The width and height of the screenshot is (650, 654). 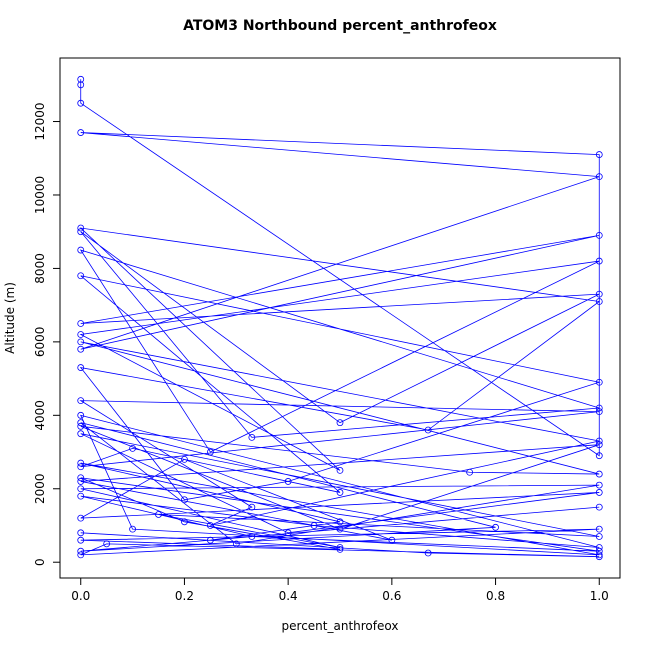 What do you see at coordinates (40, 562) in the screenshot?
I see `y-tick-label: 0` at bounding box center [40, 562].